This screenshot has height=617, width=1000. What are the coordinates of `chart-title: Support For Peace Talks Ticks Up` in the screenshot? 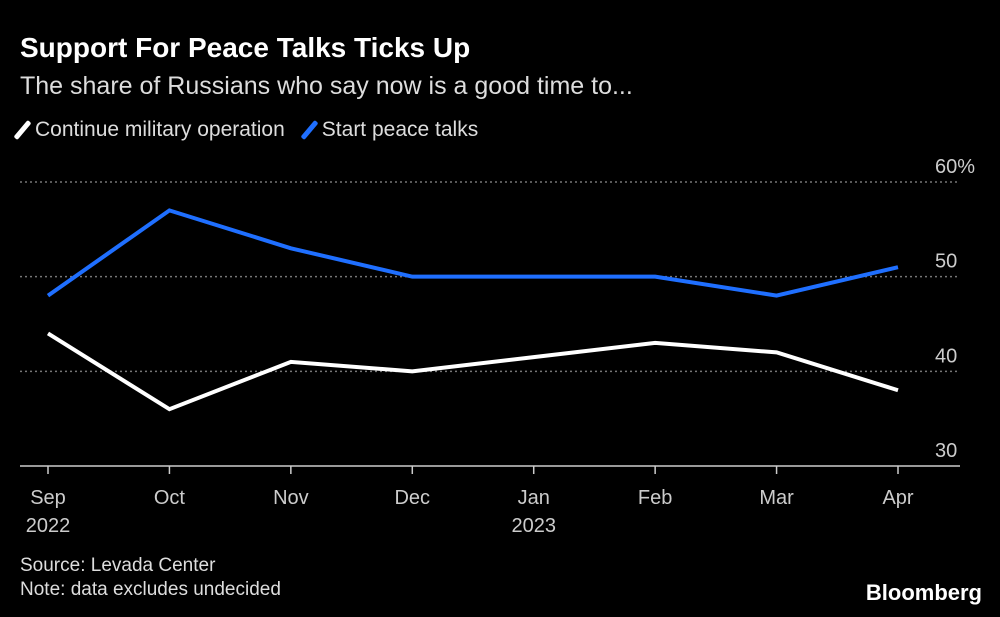 It's located at (245, 47).